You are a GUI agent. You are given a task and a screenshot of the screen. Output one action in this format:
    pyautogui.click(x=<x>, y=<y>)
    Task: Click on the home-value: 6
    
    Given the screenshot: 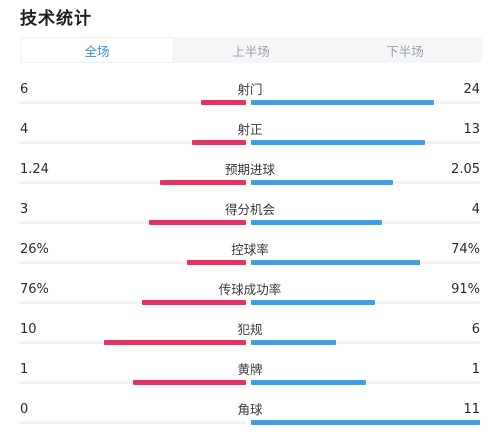 What is the action you would take?
    pyautogui.click(x=24, y=89)
    